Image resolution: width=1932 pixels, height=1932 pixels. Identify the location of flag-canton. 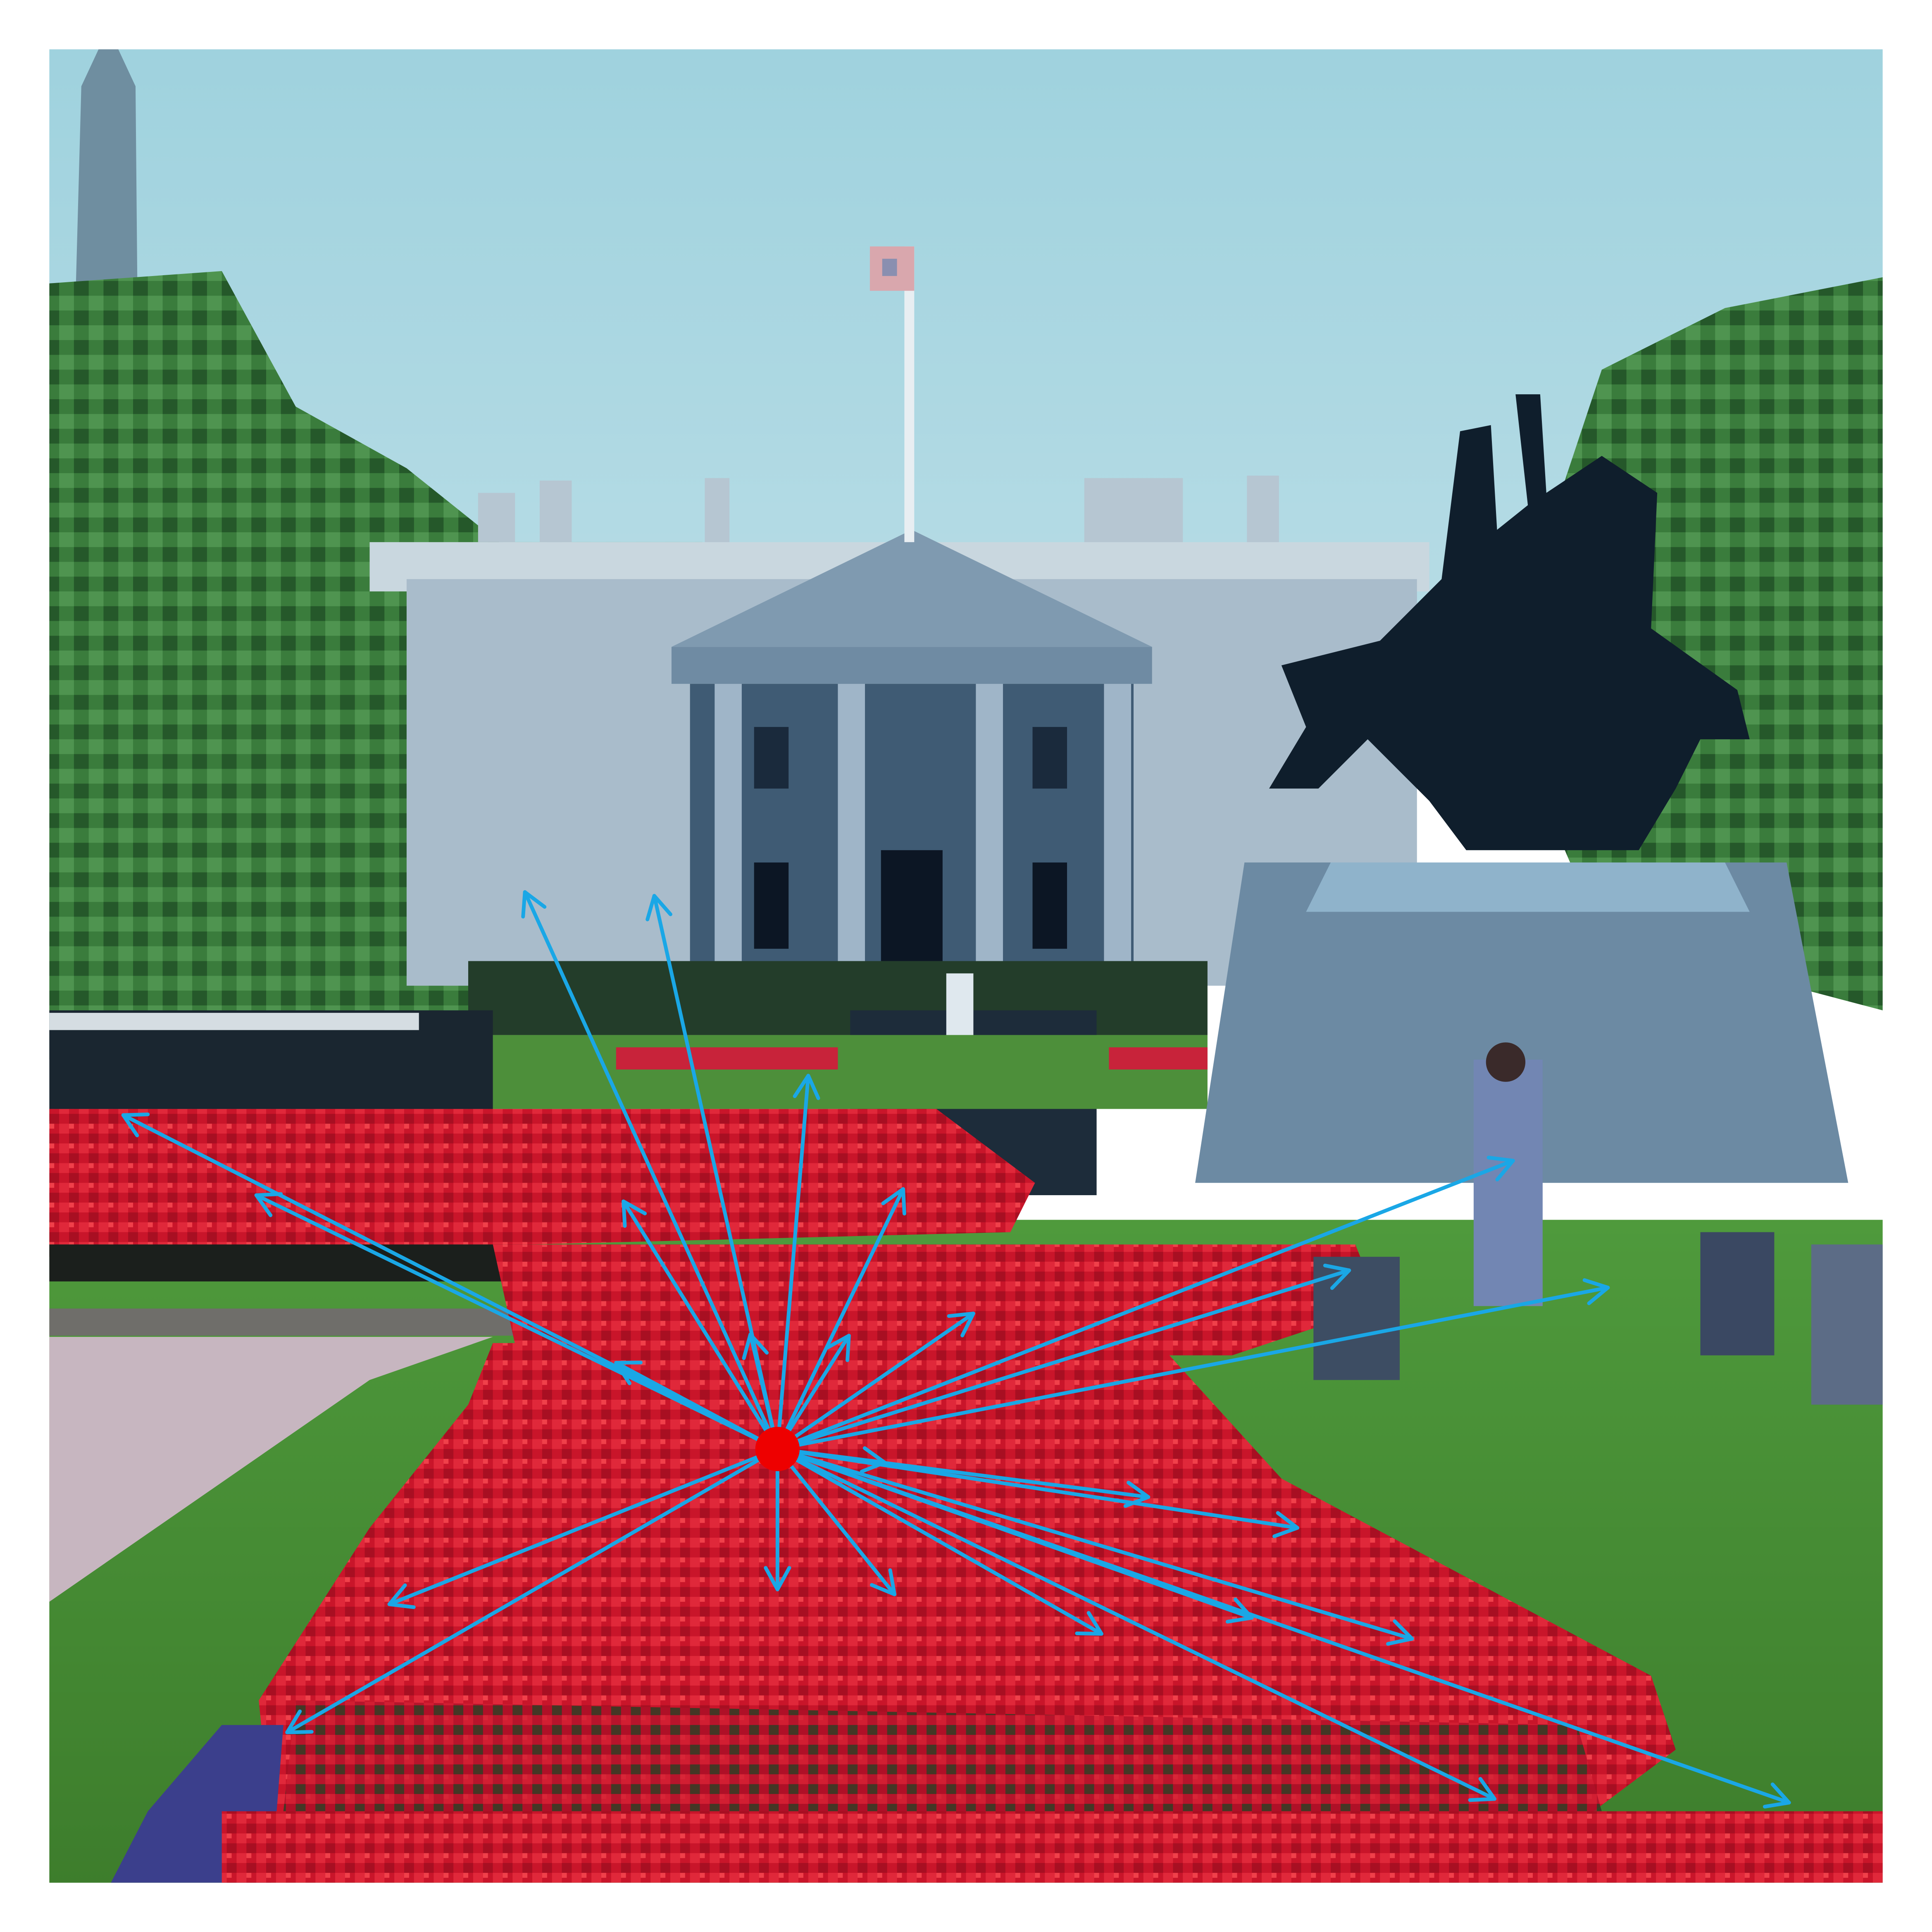
(889, 267).